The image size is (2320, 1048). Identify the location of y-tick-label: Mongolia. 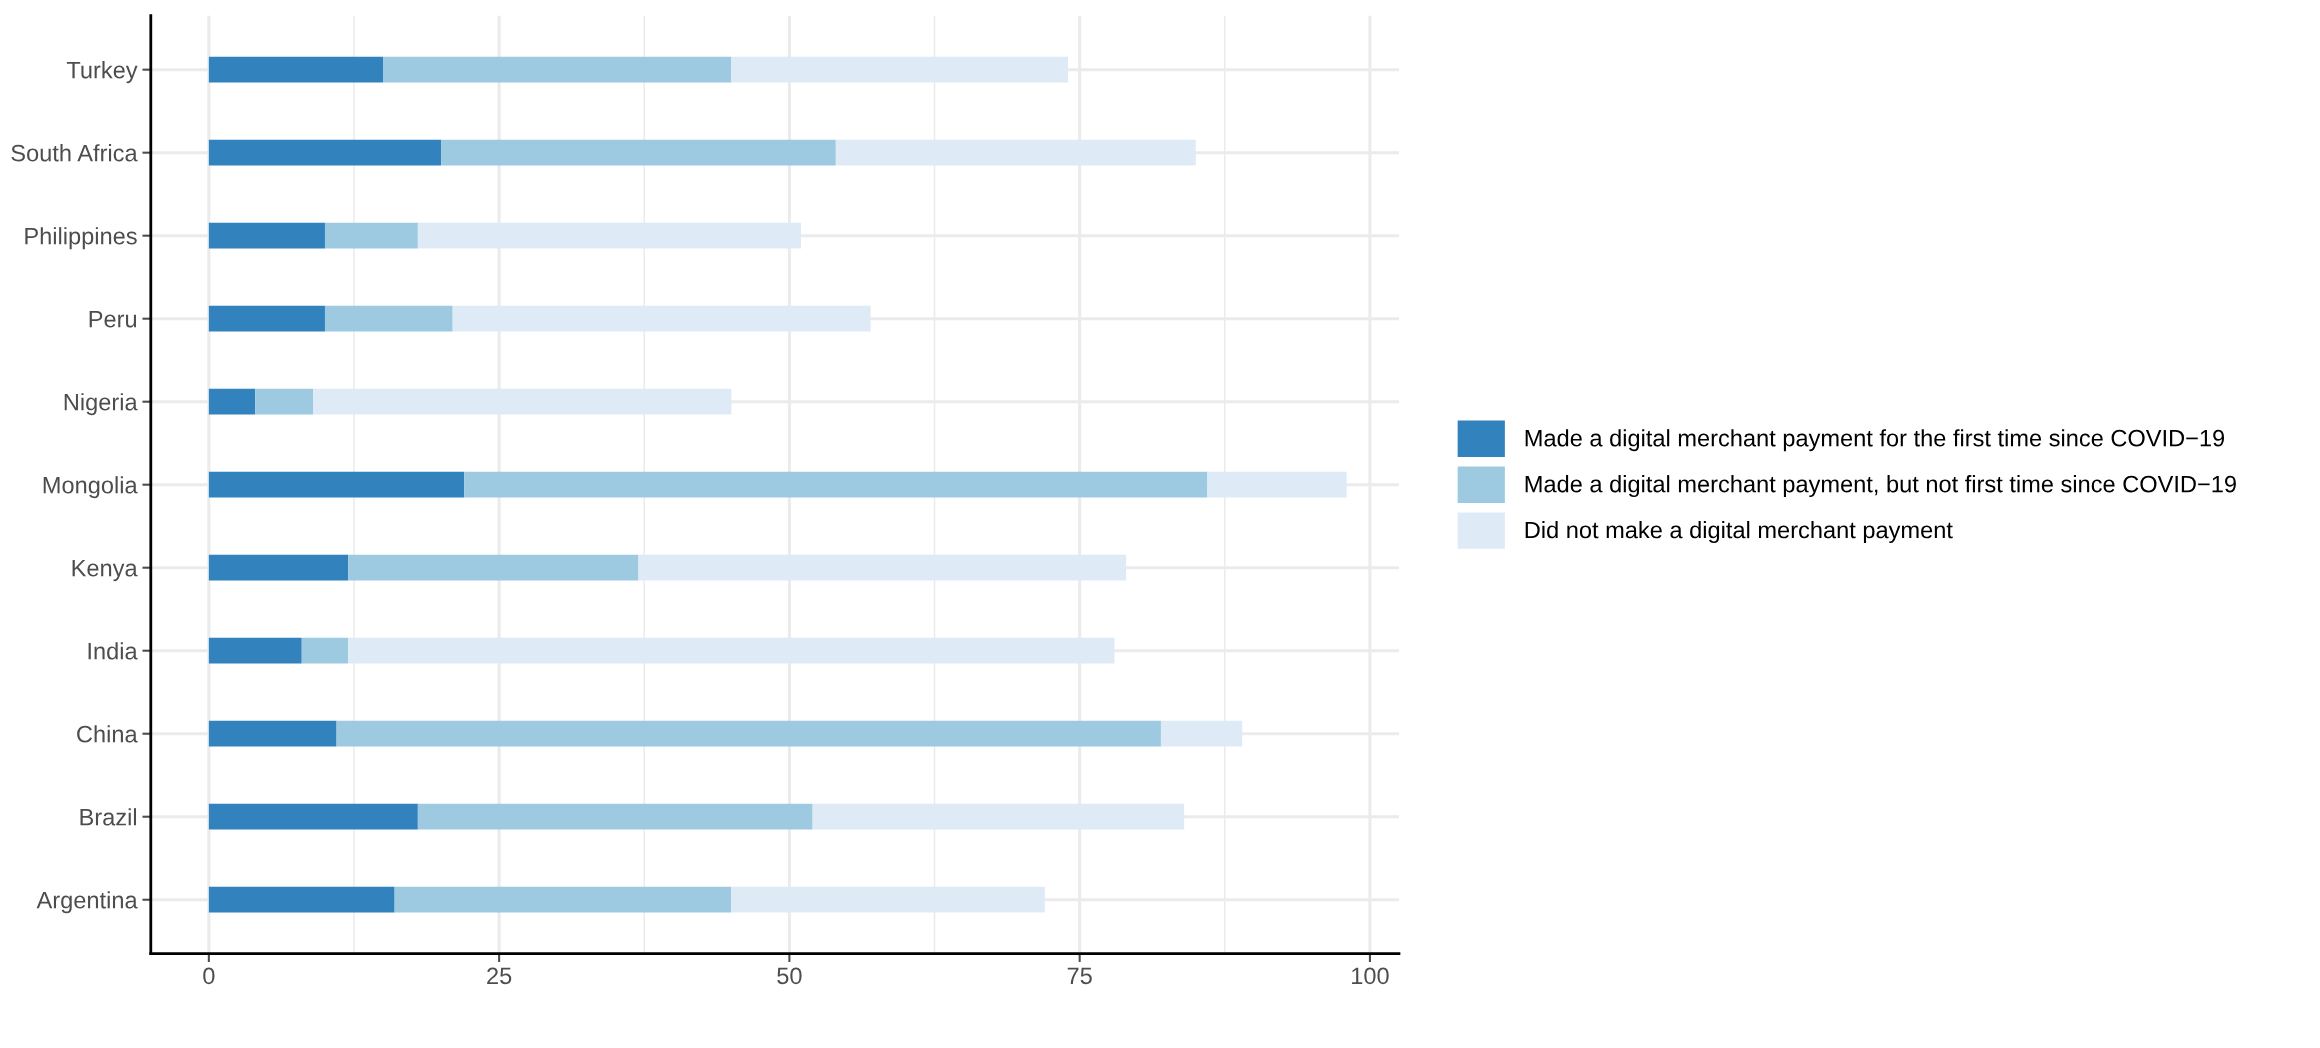
(90, 487).